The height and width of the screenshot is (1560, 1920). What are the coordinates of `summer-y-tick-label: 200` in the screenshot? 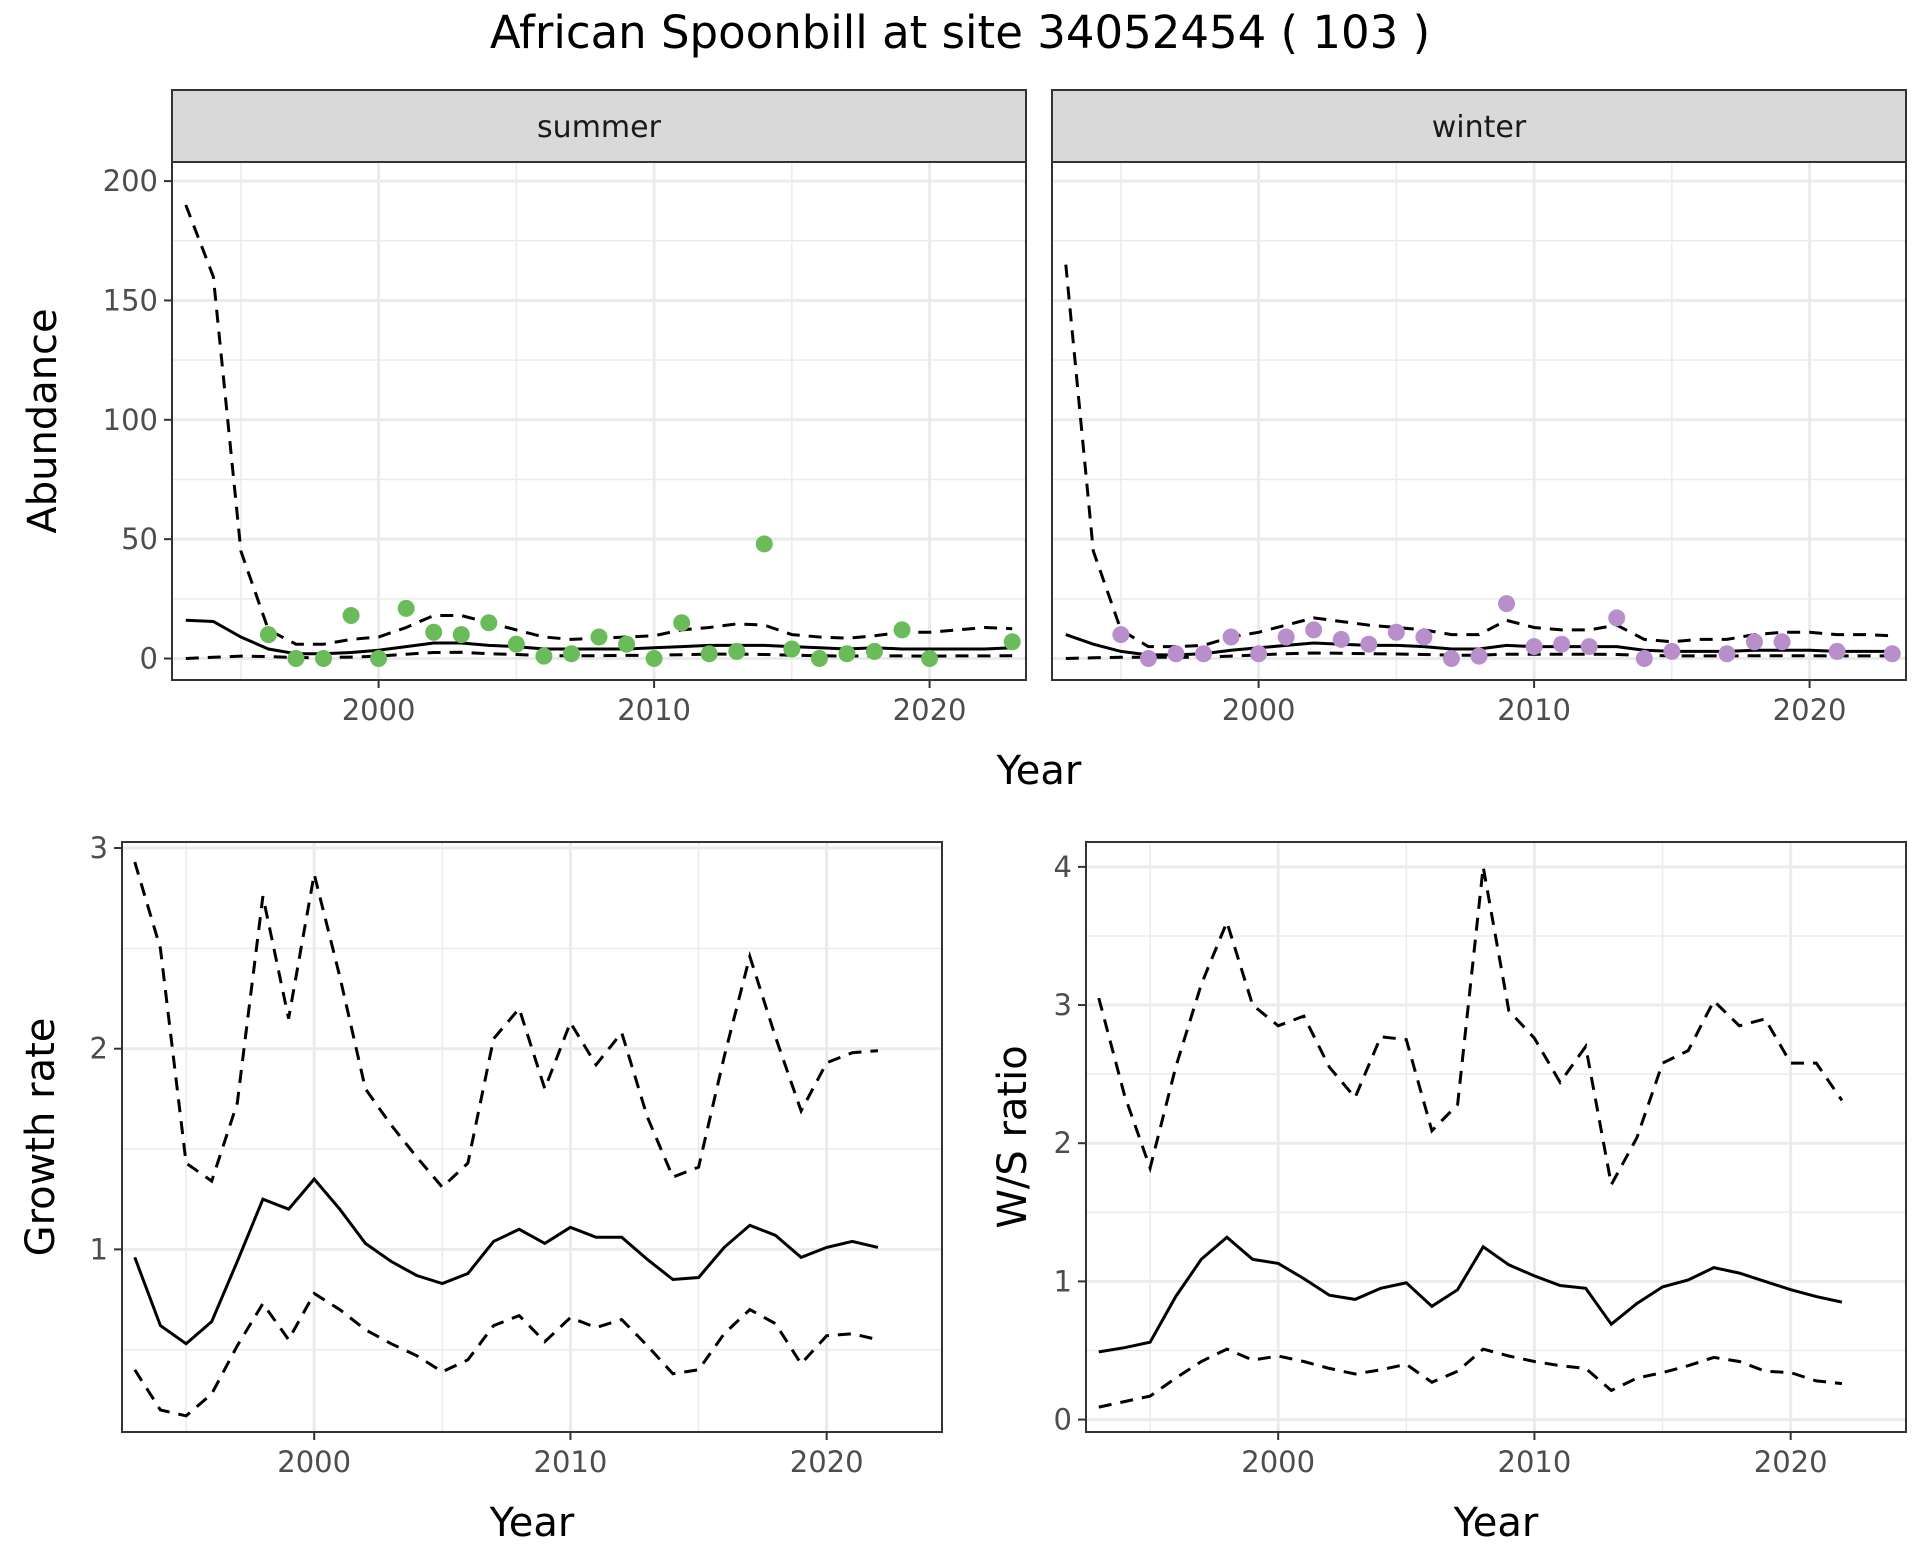 It's located at (130, 181).